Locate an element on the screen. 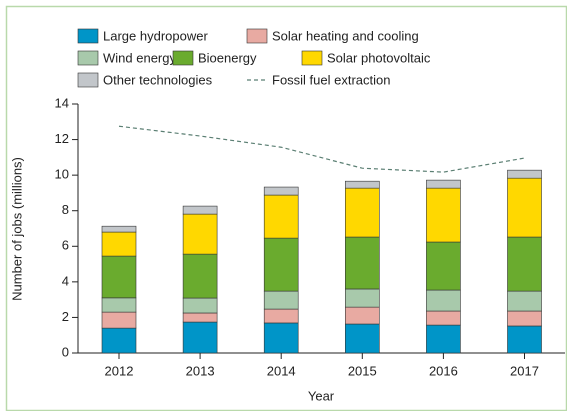 This screenshot has width=567, height=411. x-tick-label: 2016 is located at coordinates (443, 370).